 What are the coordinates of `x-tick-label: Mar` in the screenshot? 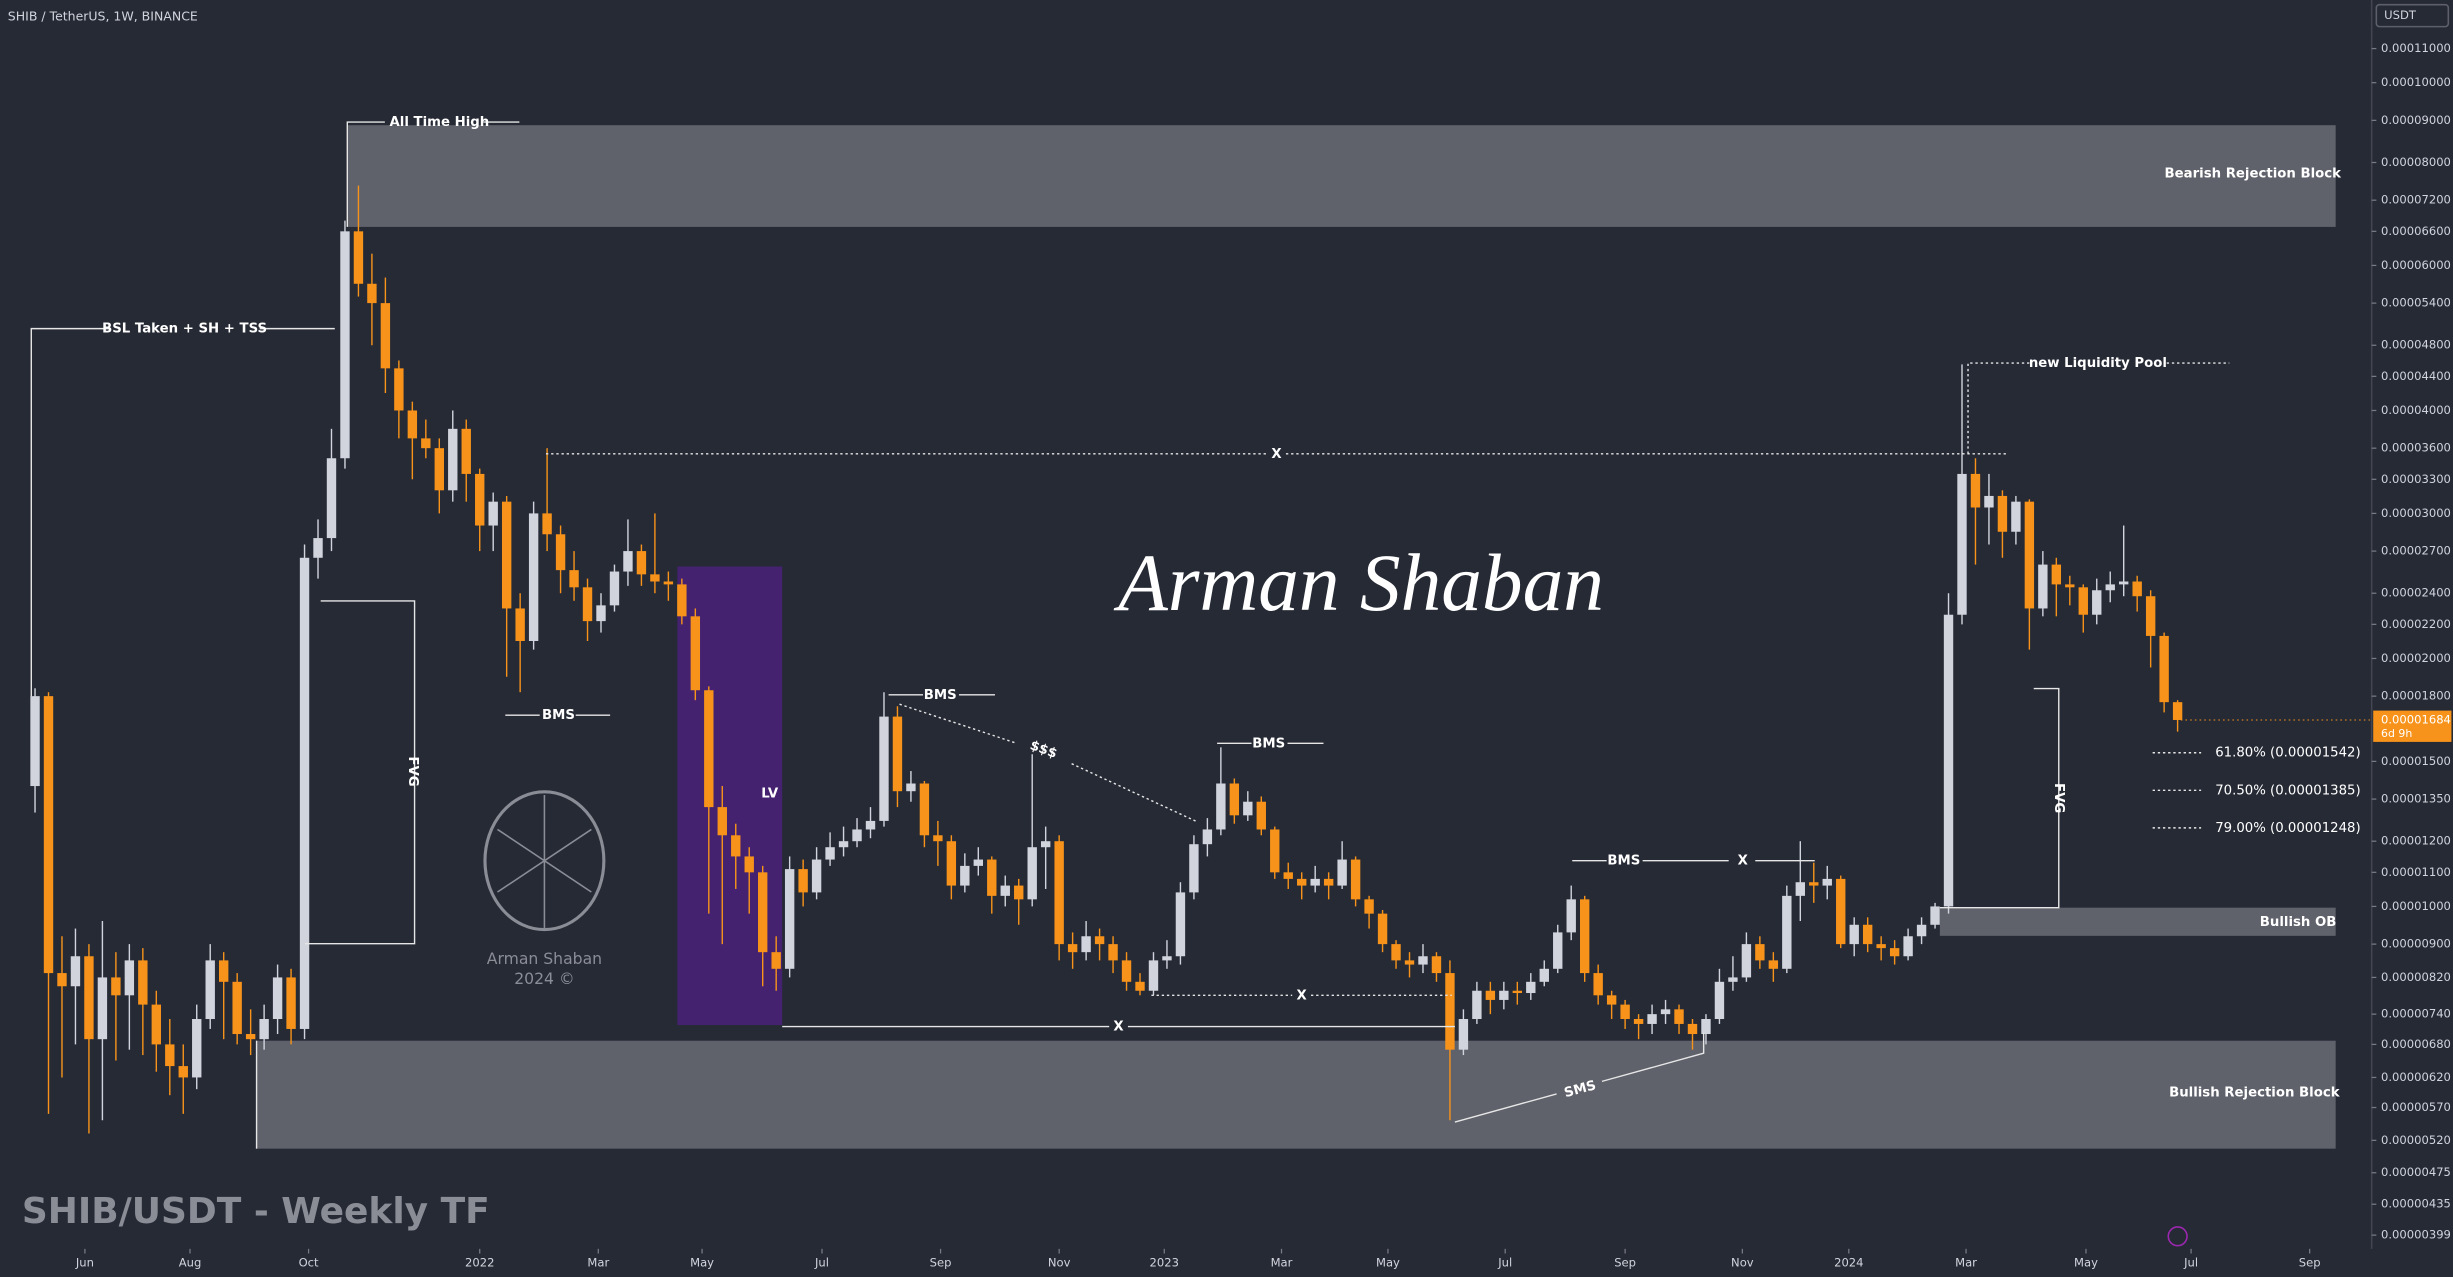 It's located at (1282, 1262).